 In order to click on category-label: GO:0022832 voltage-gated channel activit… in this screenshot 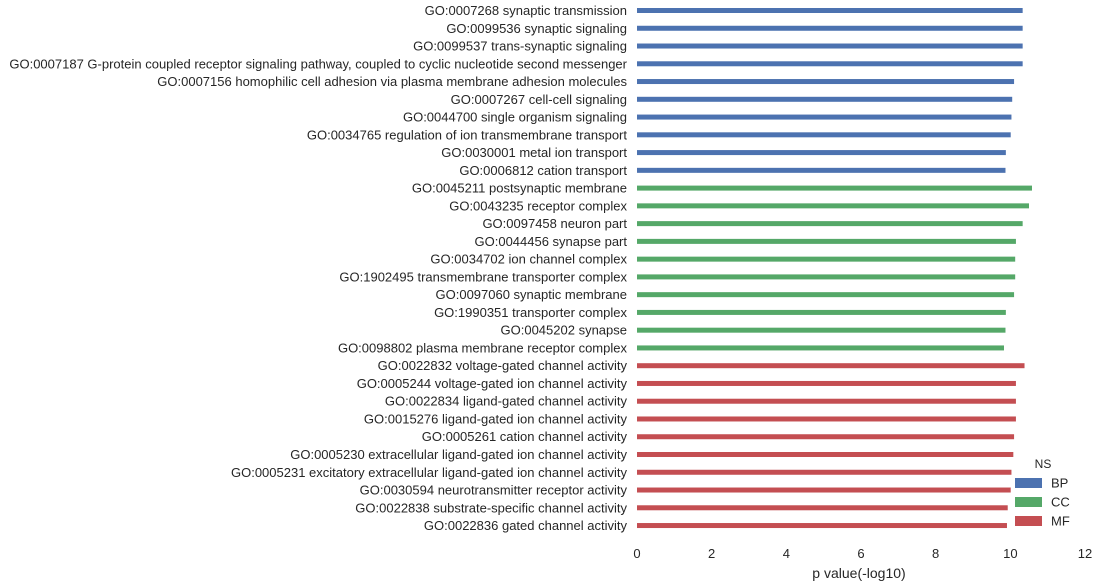, I will do `click(503, 365)`.